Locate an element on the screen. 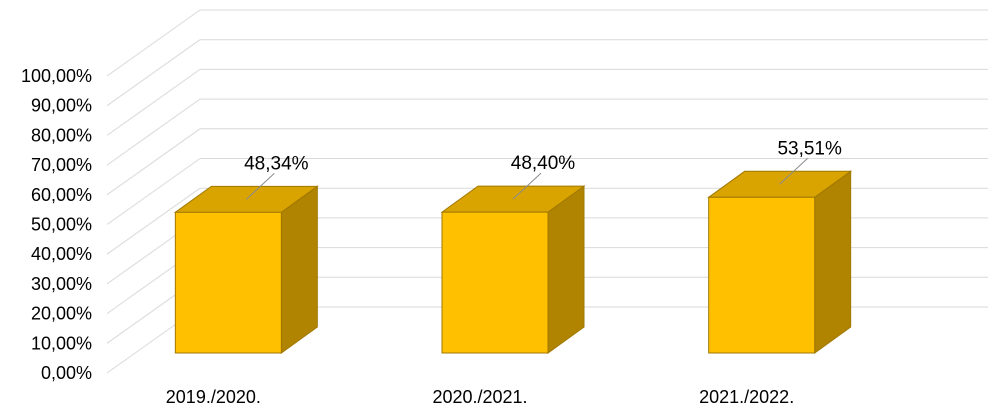 This screenshot has height=418, width=988. x-tick-label: 2020./2021. is located at coordinates (479, 397).